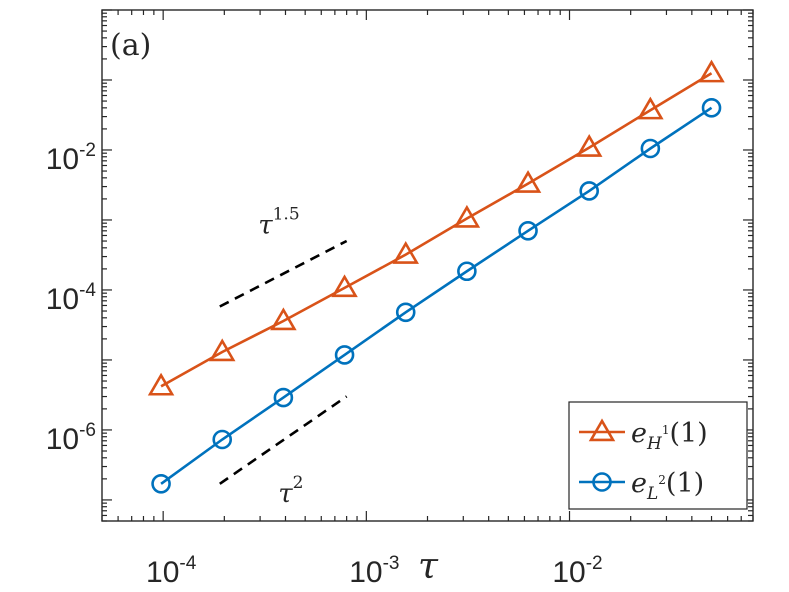 The height and width of the screenshot is (592, 789). What do you see at coordinates (428, 566) in the screenshot?
I see `x-axis-label: τ` at bounding box center [428, 566].